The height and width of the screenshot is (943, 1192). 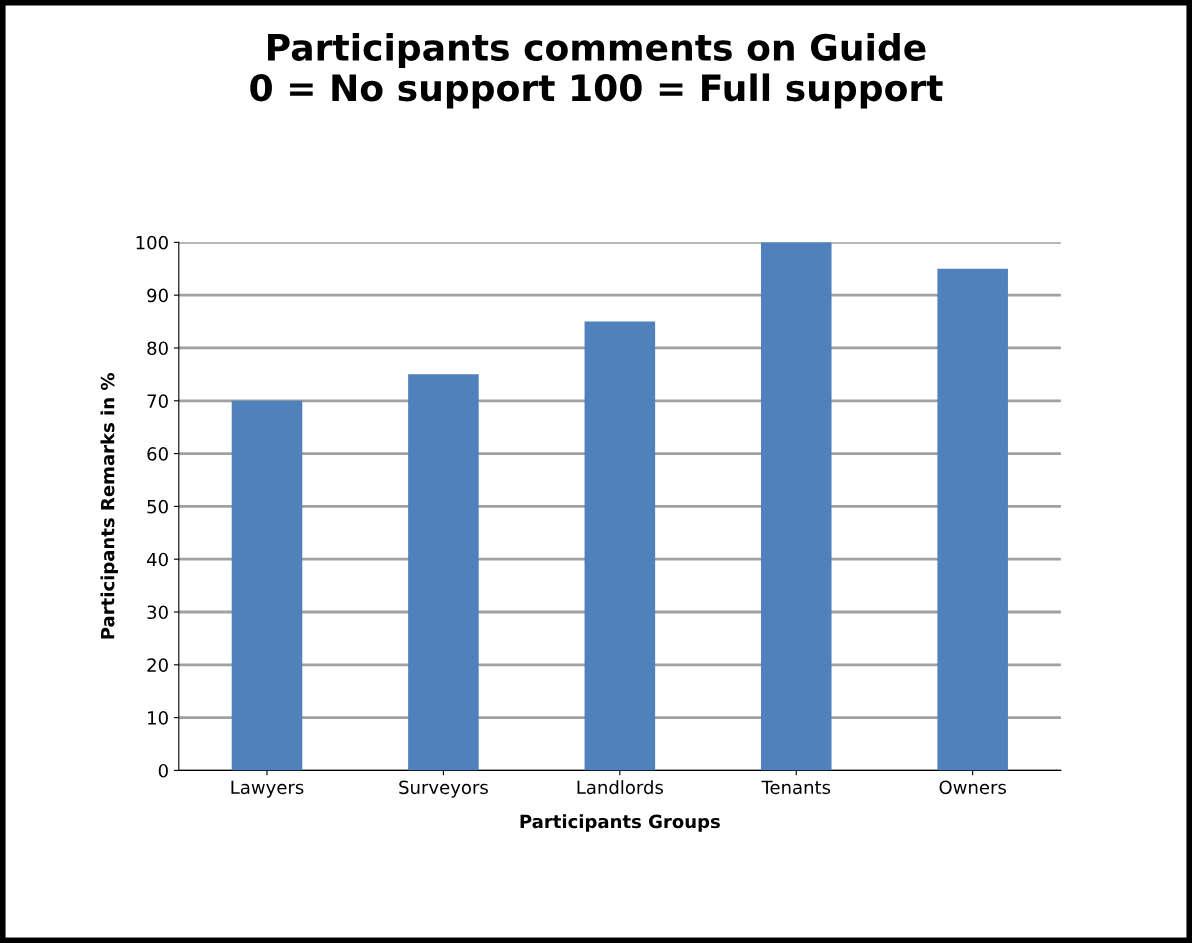 What do you see at coordinates (157, 348) in the screenshot?
I see `y-tick-label: 80` at bounding box center [157, 348].